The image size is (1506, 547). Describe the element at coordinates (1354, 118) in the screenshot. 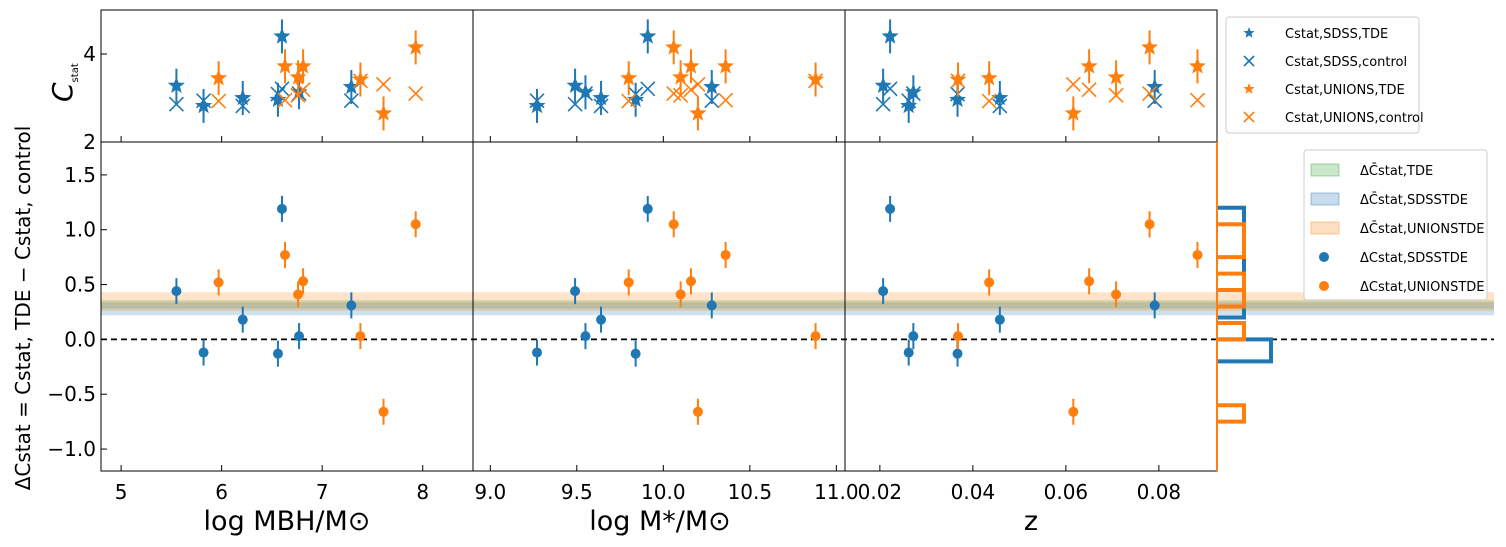

I see `legend-label-3: Cstat,UNIONS,control` at that location.